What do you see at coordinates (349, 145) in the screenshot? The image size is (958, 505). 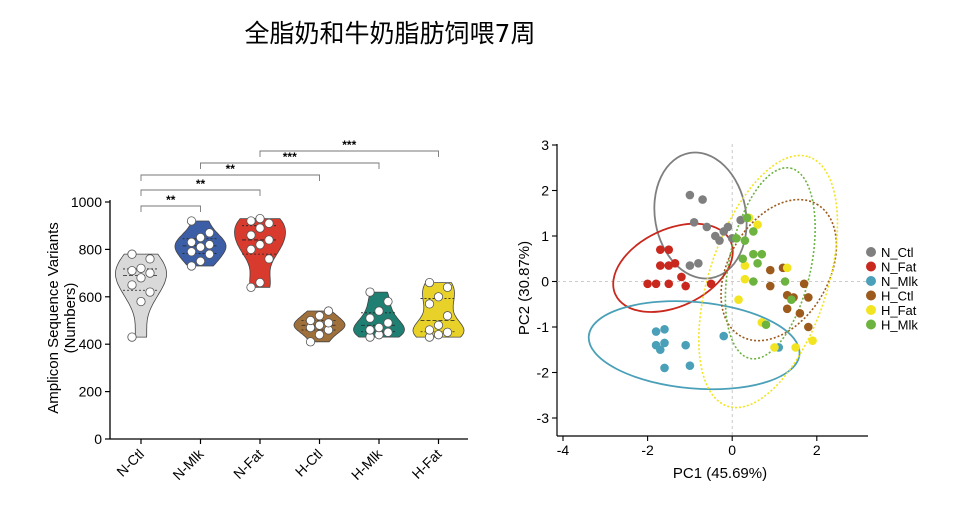 I see `significance-label: ***` at bounding box center [349, 145].